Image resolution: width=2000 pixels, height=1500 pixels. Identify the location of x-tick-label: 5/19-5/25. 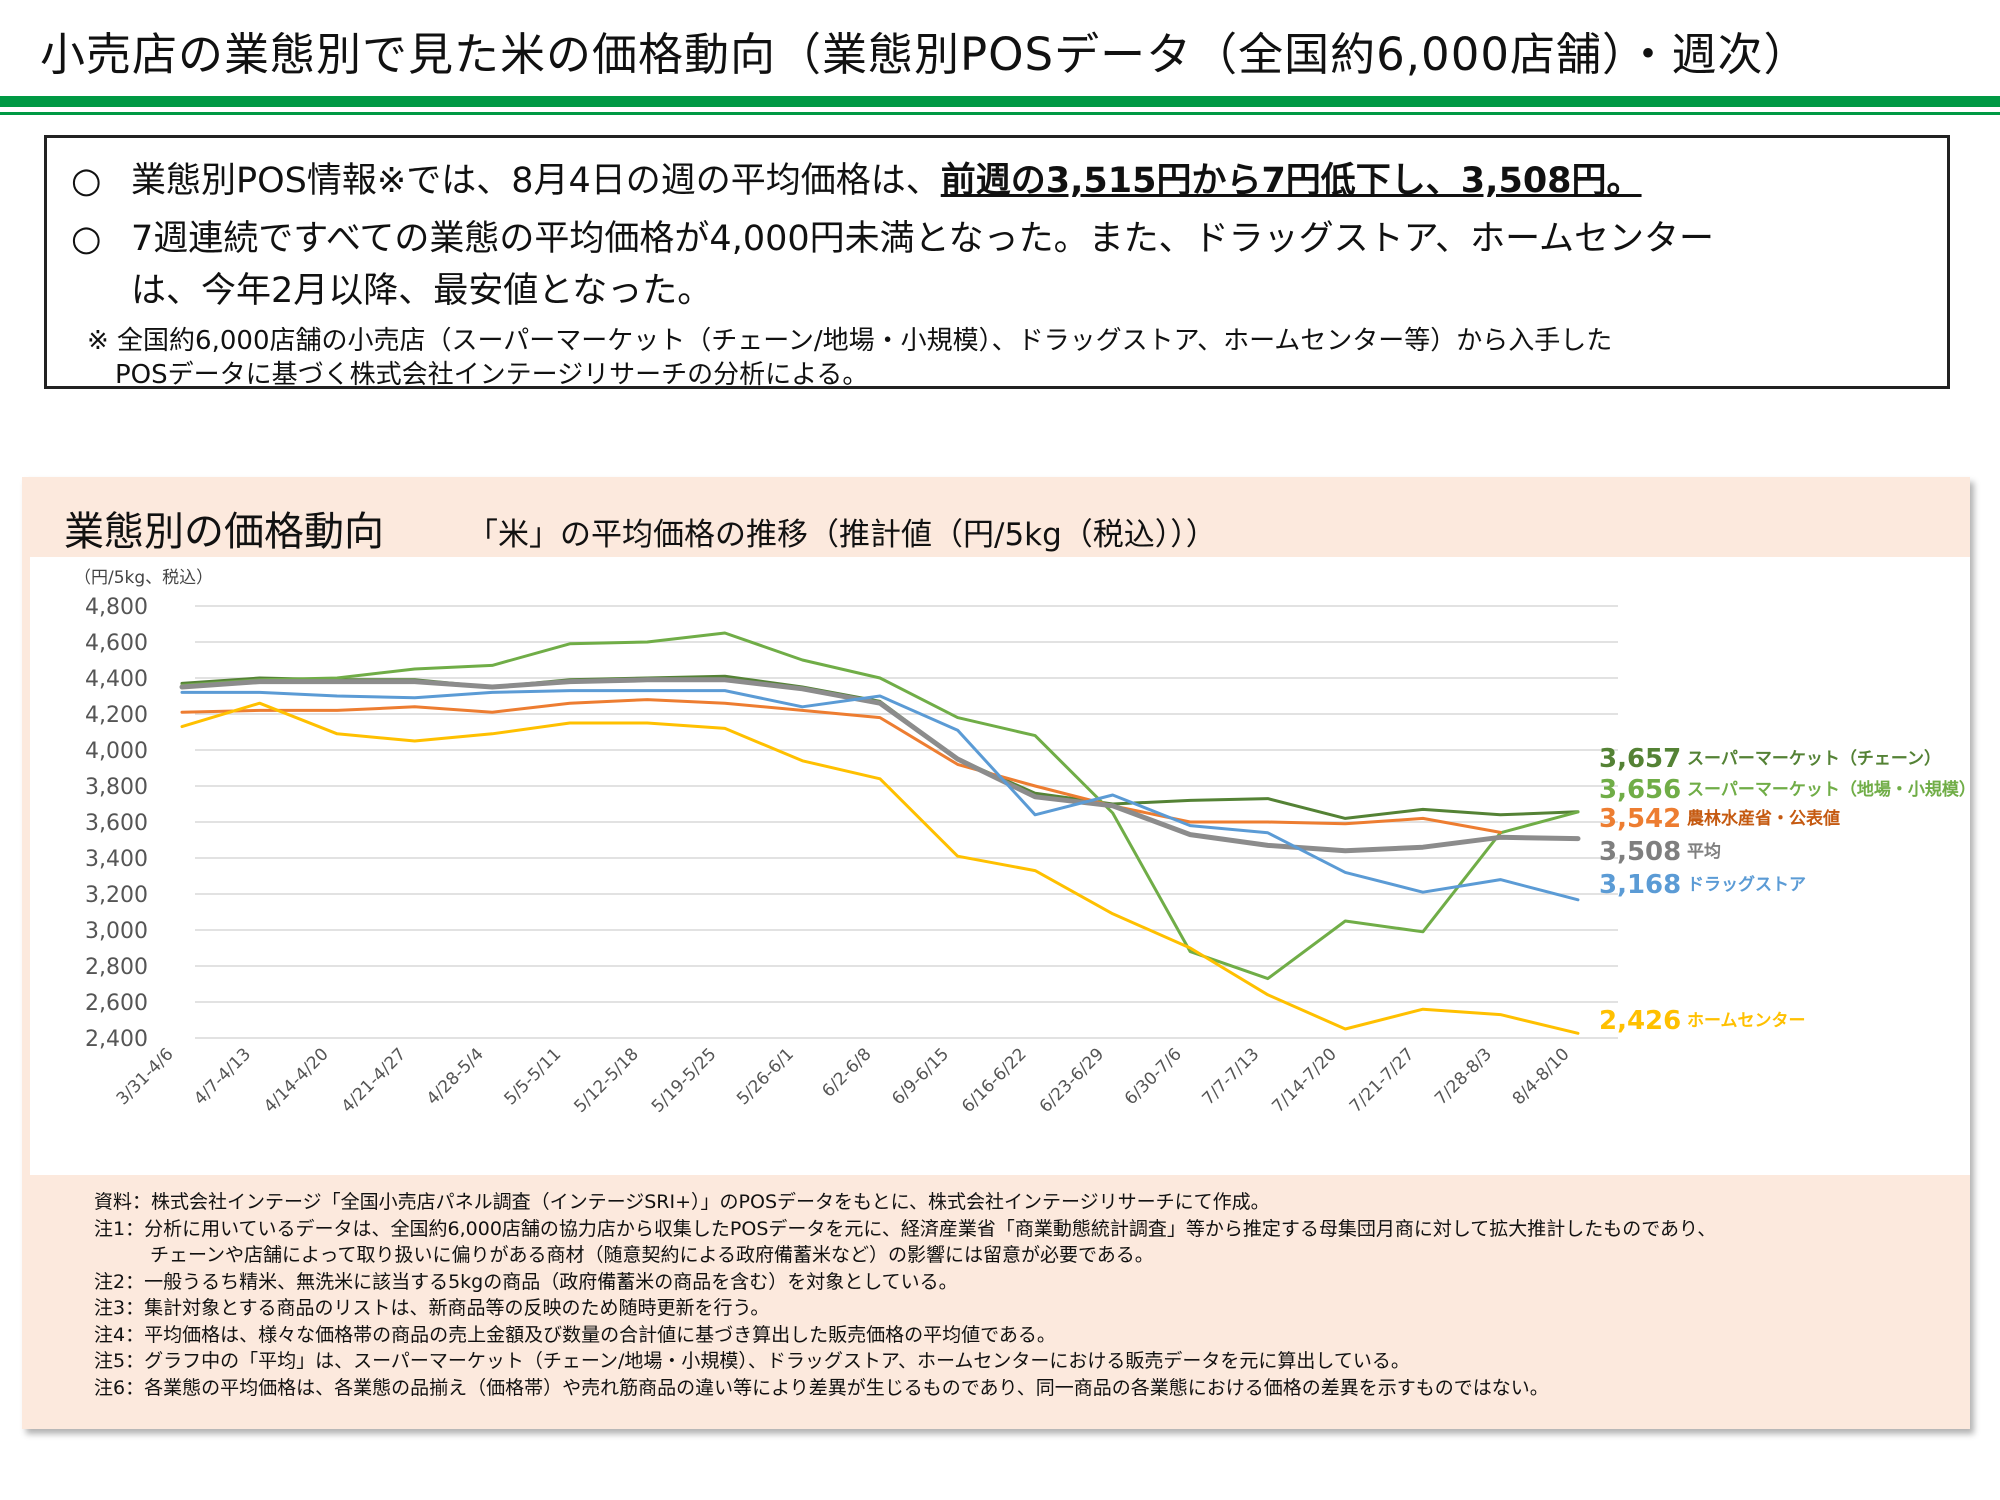
(684, 1080).